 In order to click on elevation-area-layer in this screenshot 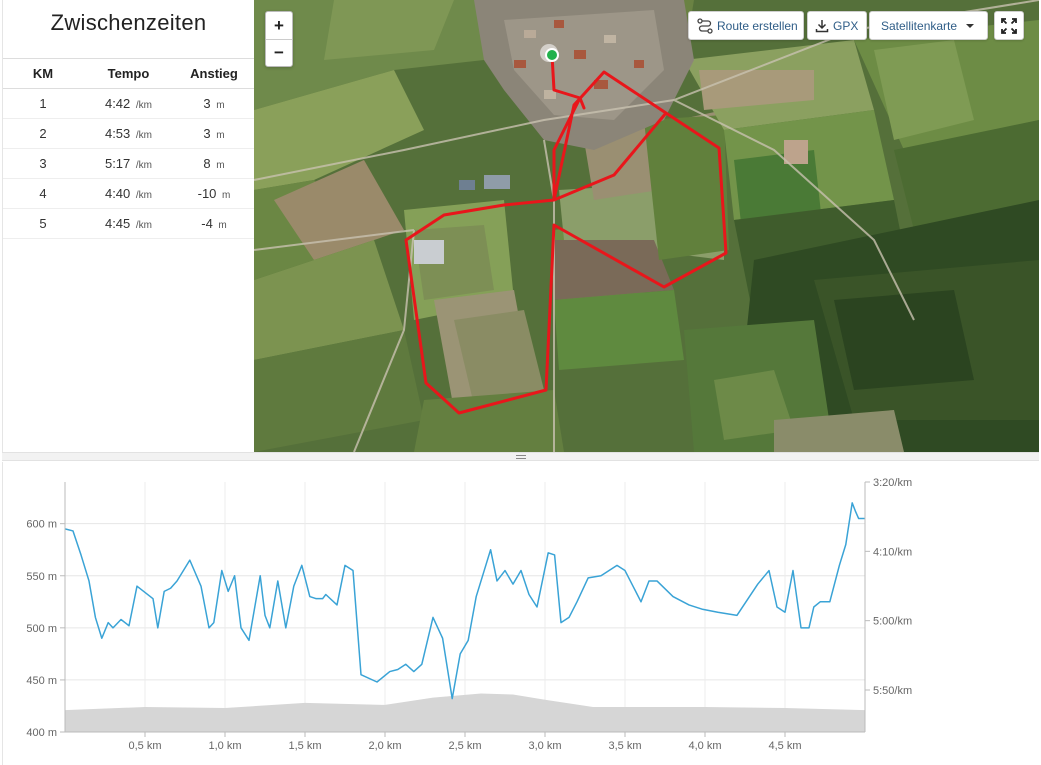, I will do `click(465, 712)`.